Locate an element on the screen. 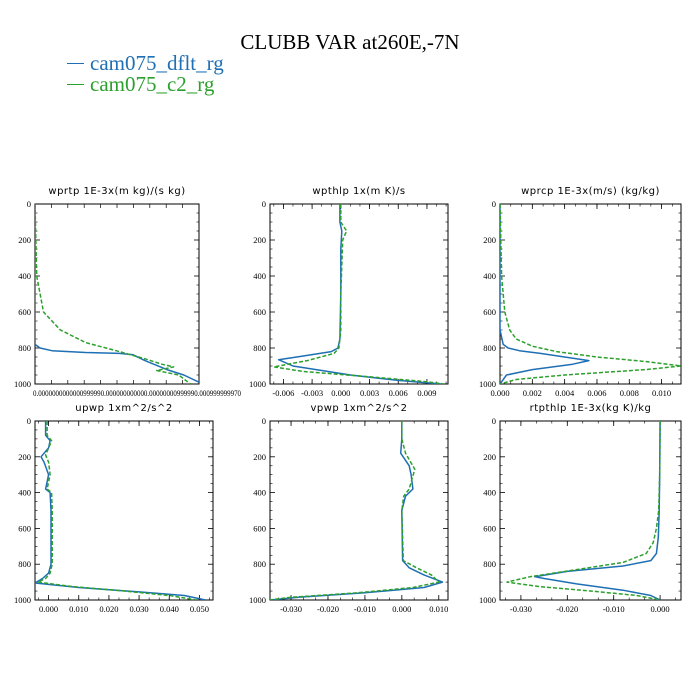  legend-entry-dflt: cam075_dflt_rg is located at coordinates (145, 63).